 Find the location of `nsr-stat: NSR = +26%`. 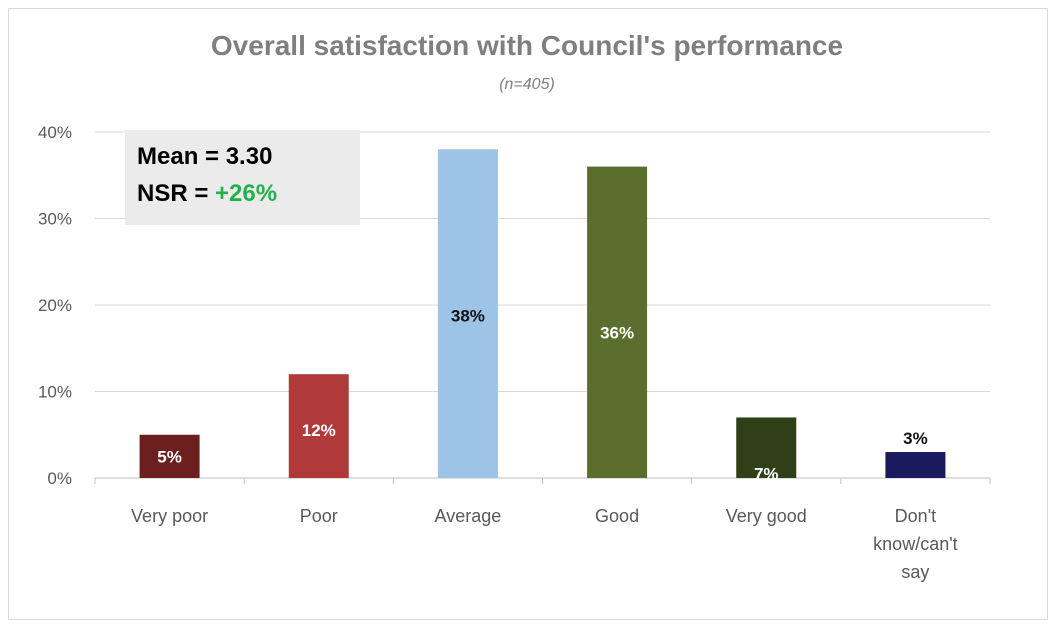

nsr-stat: NSR = +26% is located at coordinates (248, 193).